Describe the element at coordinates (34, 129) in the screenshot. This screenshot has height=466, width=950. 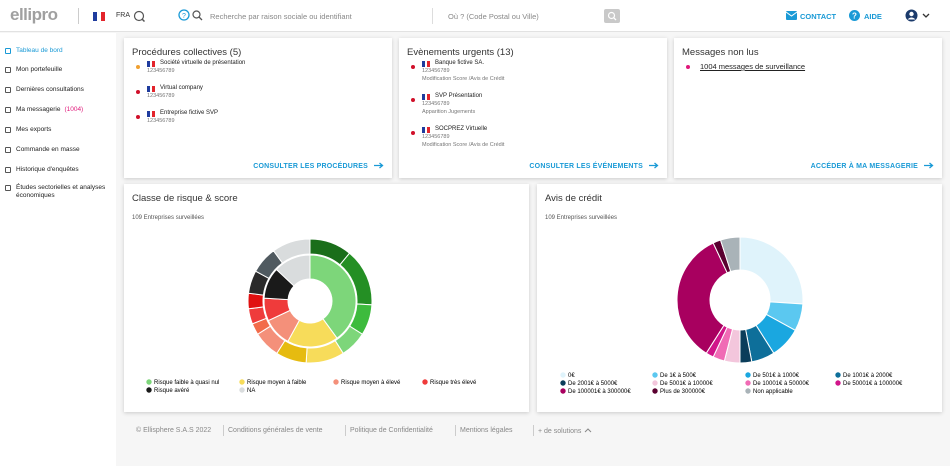
I see `menu-item: Mes exports` at that location.